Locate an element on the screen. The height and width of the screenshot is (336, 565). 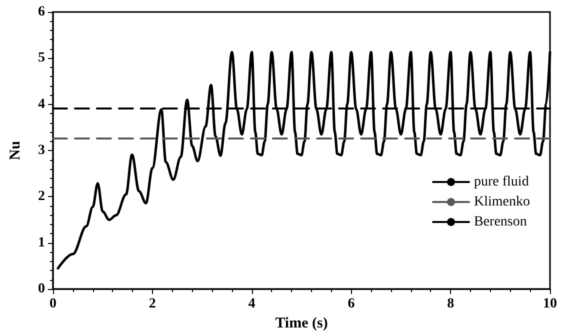
legend-label: Berenson is located at coordinates (500, 222).